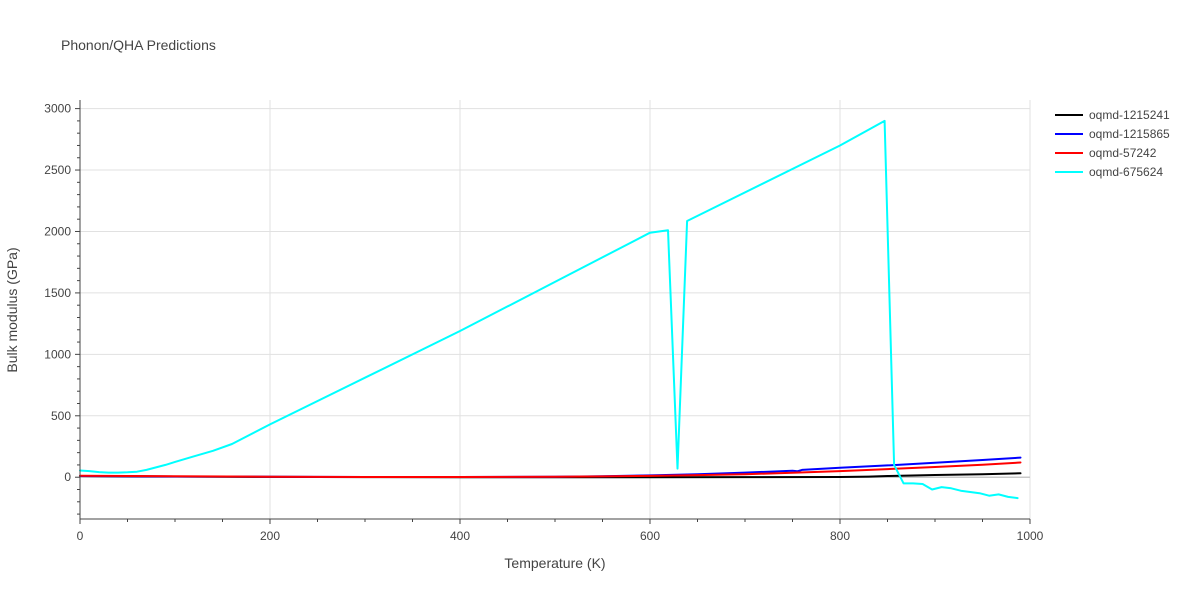 Image resolution: width=1200 pixels, height=605 pixels. What do you see at coordinates (61, 416) in the screenshot?
I see `y-tick-label: 500` at bounding box center [61, 416].